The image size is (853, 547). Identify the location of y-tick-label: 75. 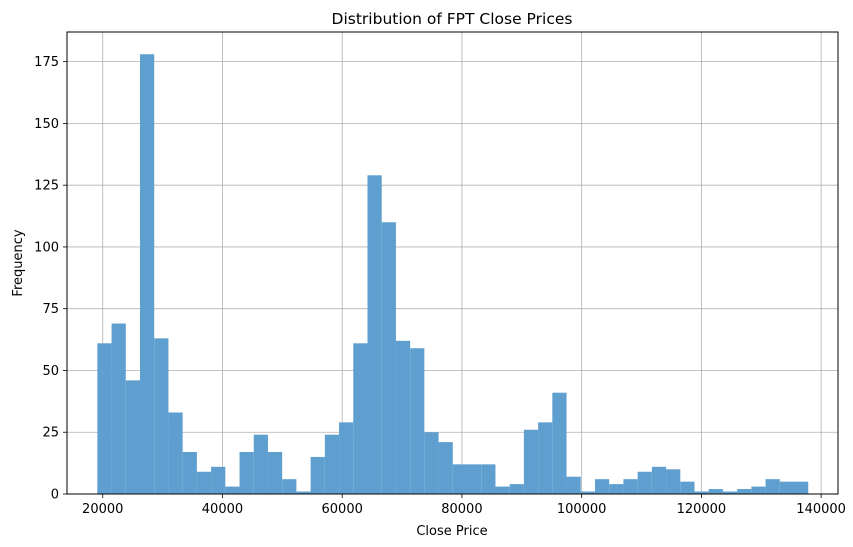
(50, 309).